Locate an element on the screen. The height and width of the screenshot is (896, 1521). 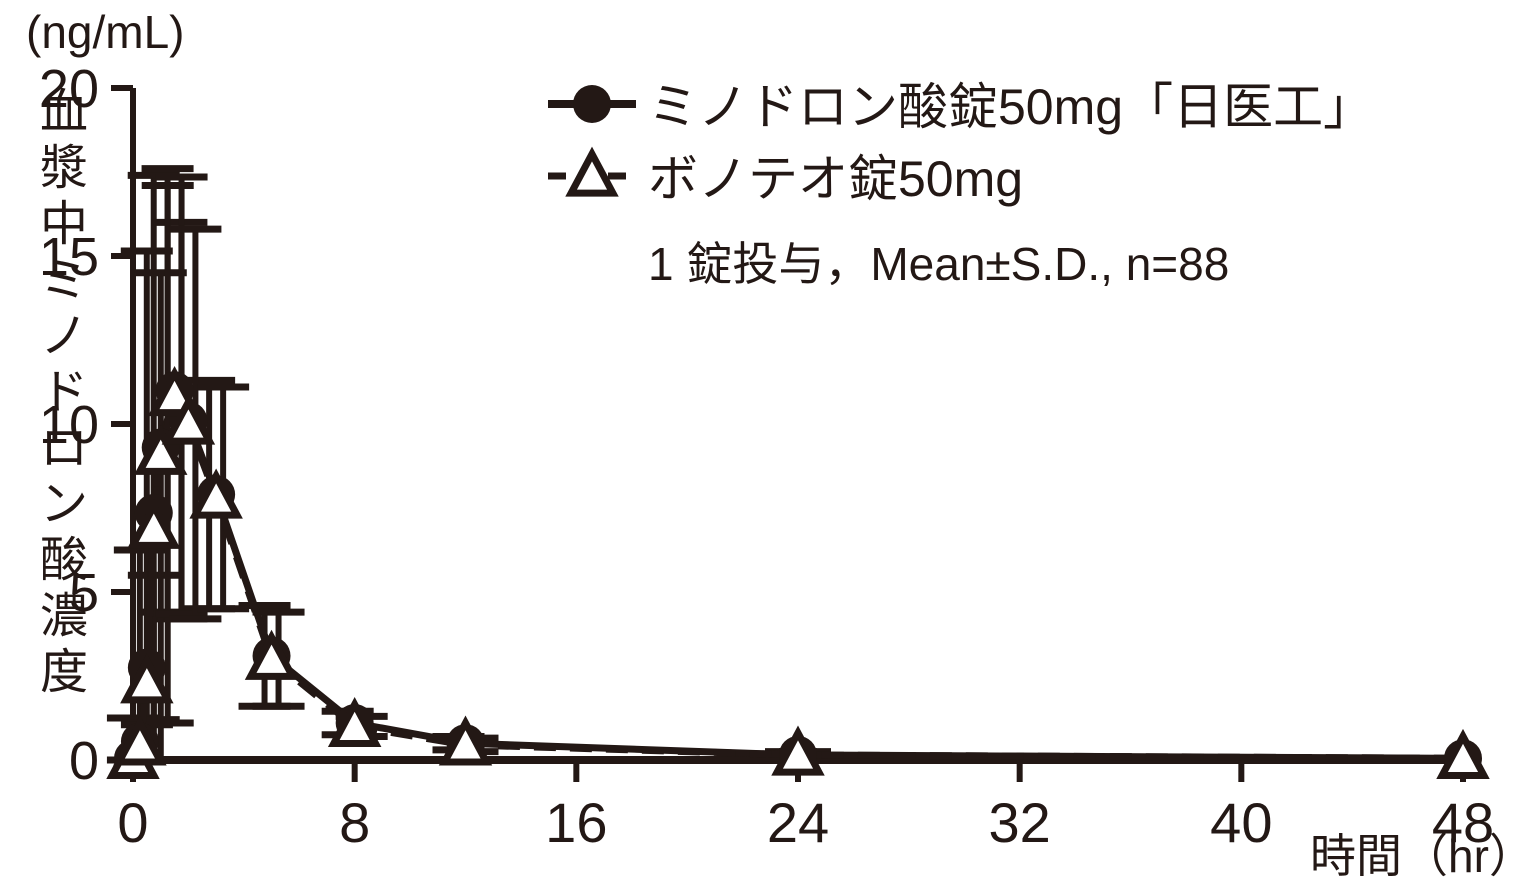
y-axis-title-char: 酸 is located at coordinates (64, 560).